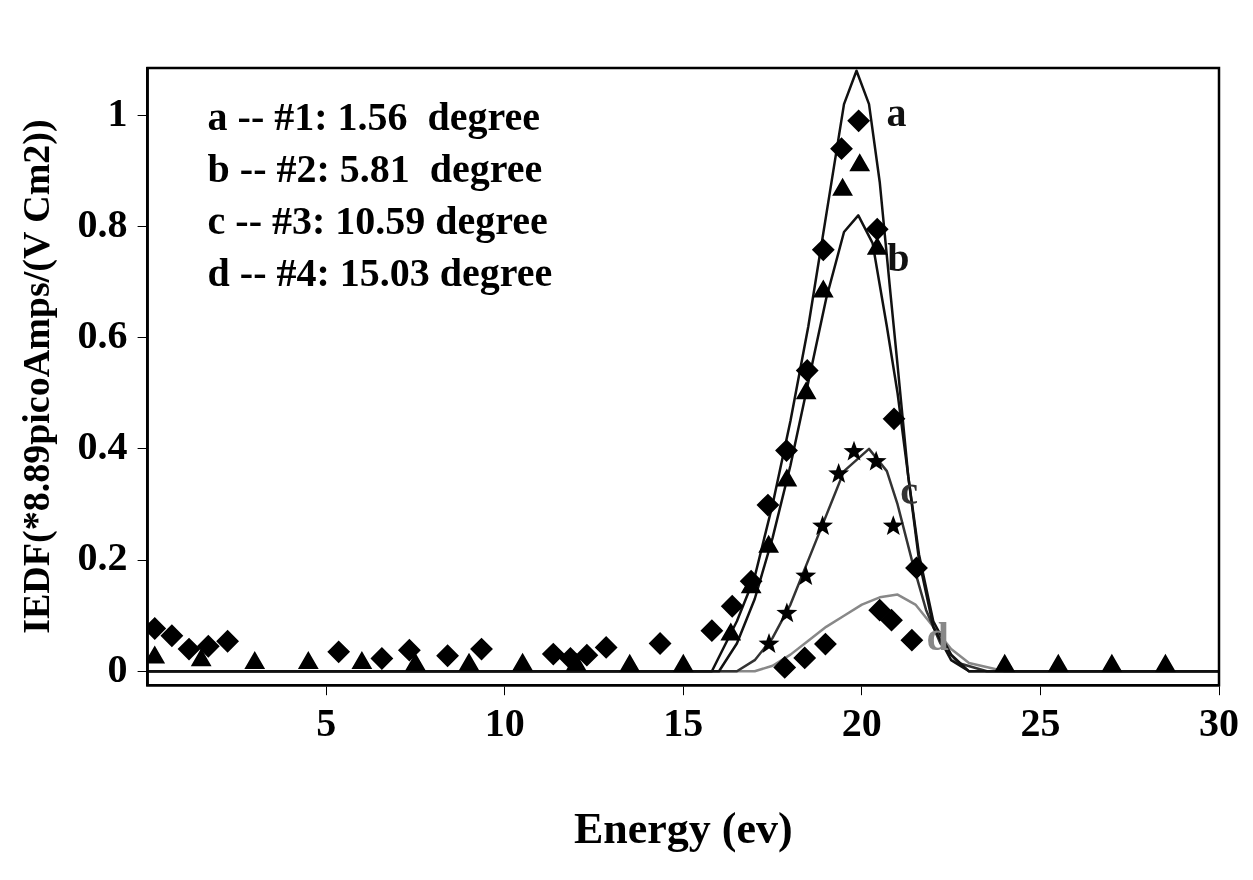 This screenshot has height=880, width=1253. What do you see at coordinates (683, 722) in the screenshot?
I see `x-tick-label: 15` at bounding box center [683, 722].